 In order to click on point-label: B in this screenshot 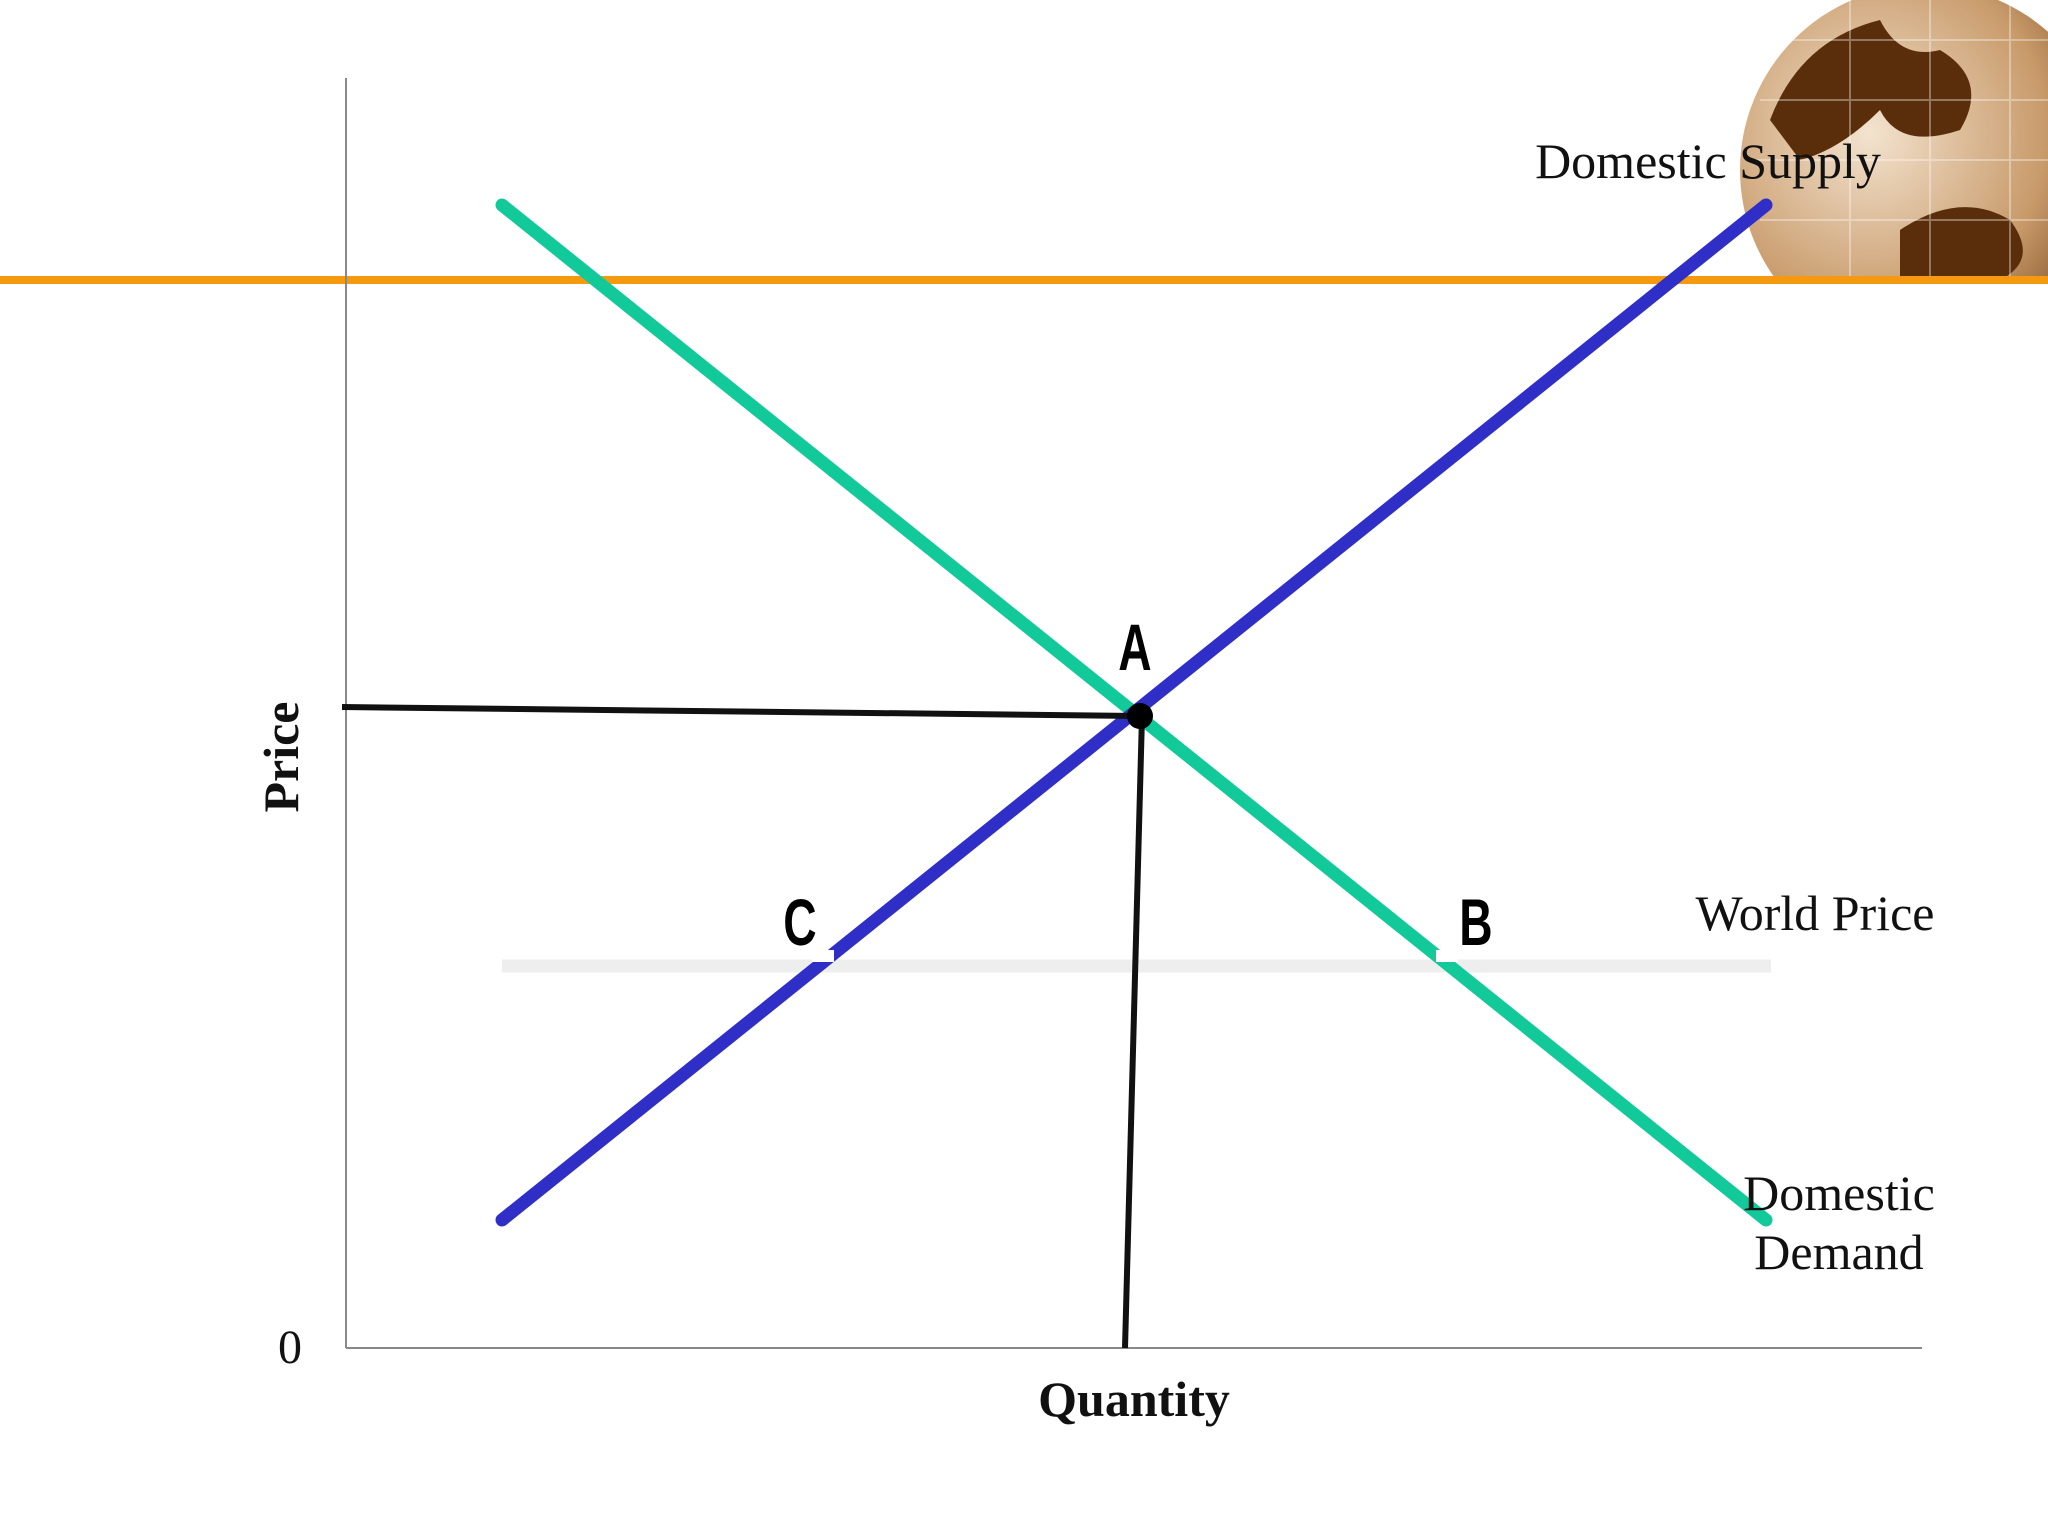, I will do `click(1475, 923)`.